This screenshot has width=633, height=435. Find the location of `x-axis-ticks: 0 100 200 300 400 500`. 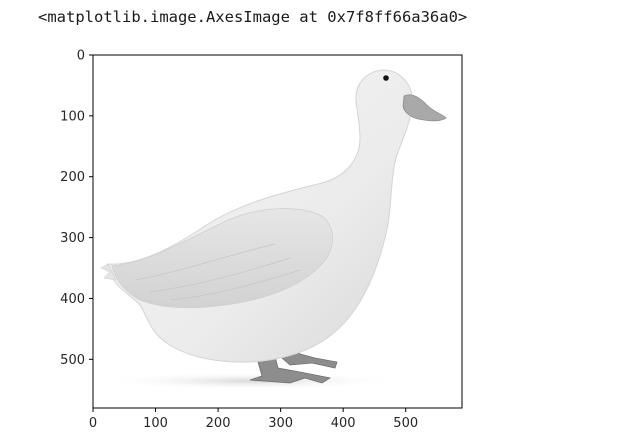

x-axis-ticks: 0 100 200 300 400 500 is located at coordinates (253, 419).